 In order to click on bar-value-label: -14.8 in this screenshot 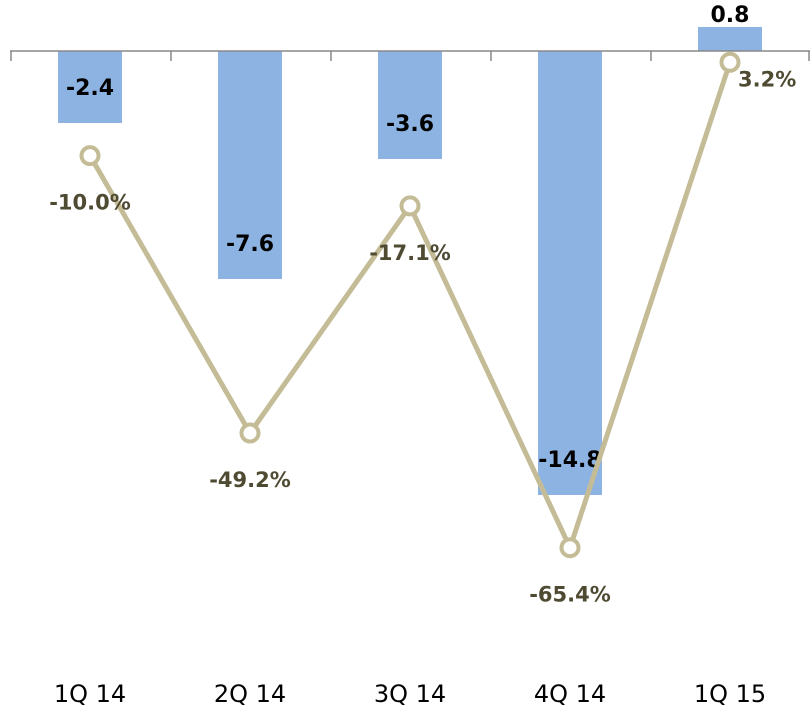, I will do `click(569, 460)`.